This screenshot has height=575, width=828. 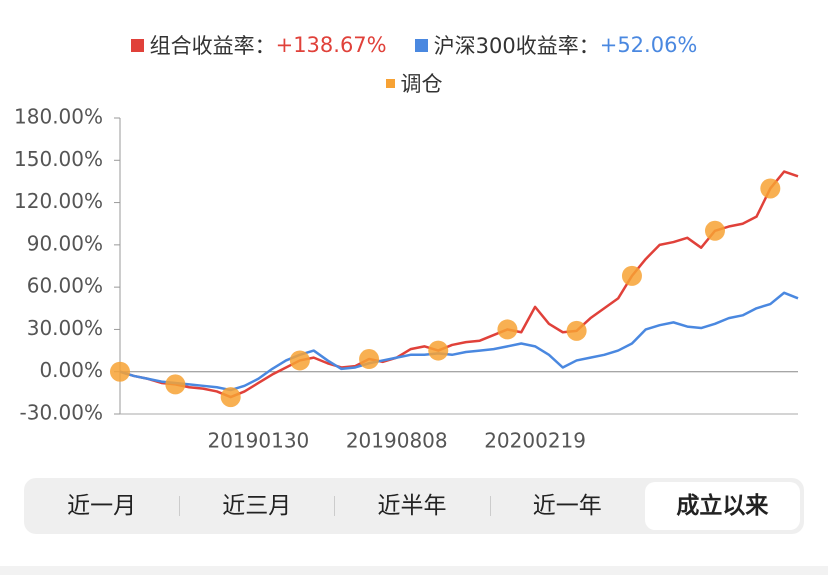 I want to click on legend-item: 组合收益率： +138.67%, so click(x=258, y=45).